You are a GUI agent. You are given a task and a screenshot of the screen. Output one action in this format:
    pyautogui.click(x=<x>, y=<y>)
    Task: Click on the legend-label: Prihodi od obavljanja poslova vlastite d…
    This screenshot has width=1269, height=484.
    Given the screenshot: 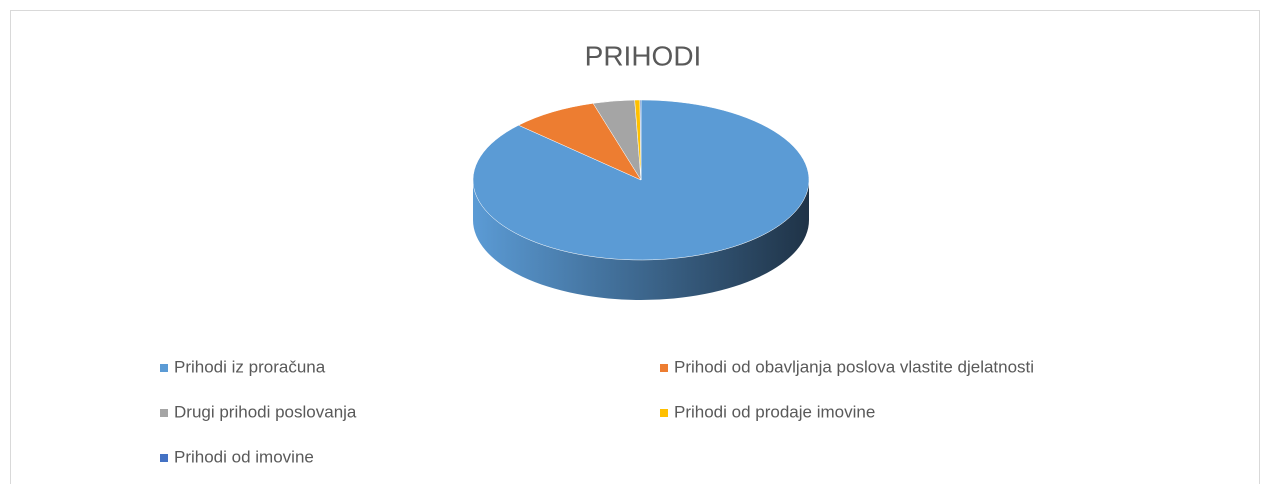 What is the action you would take?
    pyautogui.click(x=854, y=366)
    